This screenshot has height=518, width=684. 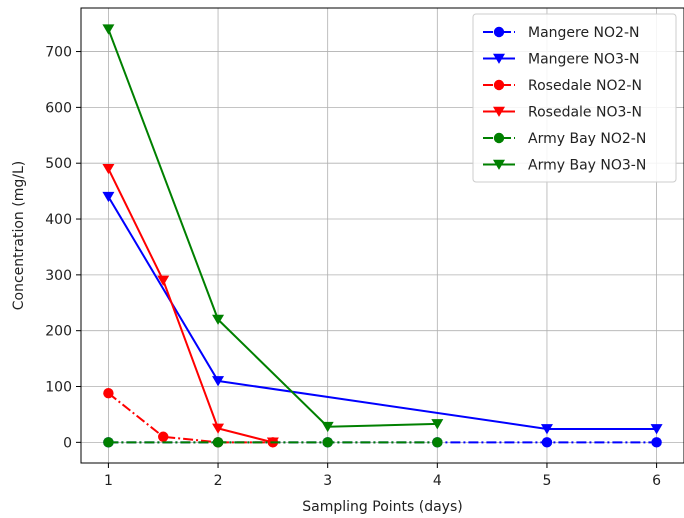 What do you see at coordinates (587, 139) in the screenshot?
I see `legend-label: Army Bay NO2-N` at bounding box center [587, 139].